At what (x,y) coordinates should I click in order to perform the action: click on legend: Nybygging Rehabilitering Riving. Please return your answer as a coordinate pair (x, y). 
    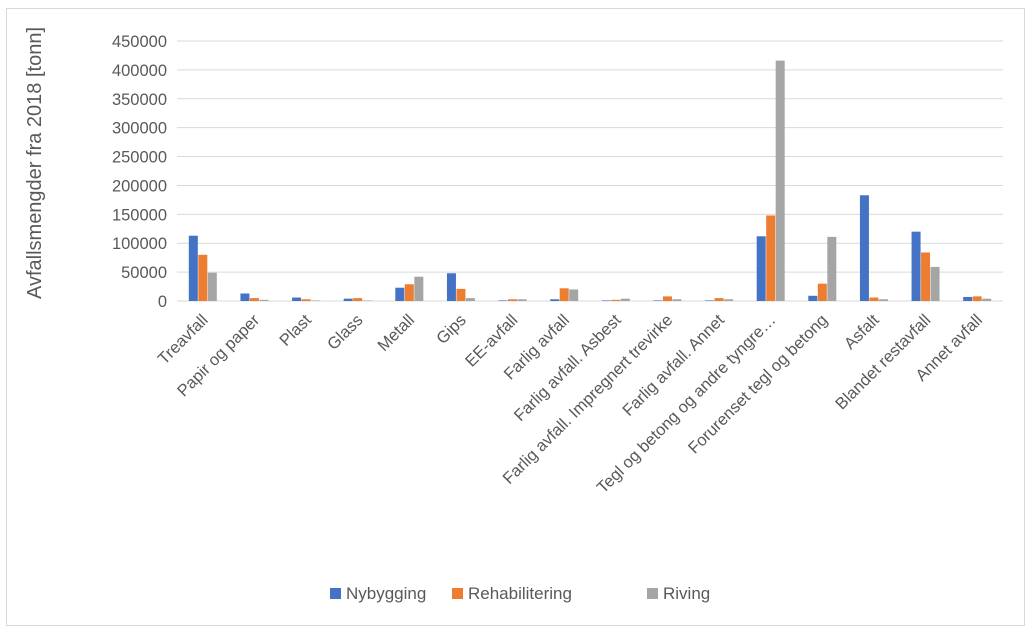
    Looking at the image, I should click on (520, 593).